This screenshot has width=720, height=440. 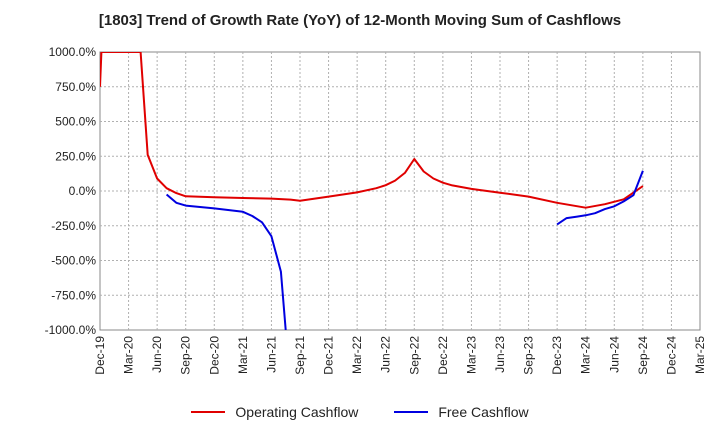 I want to click on legend-item-operating: Operating Cashflow, so click(x=274, y=412).